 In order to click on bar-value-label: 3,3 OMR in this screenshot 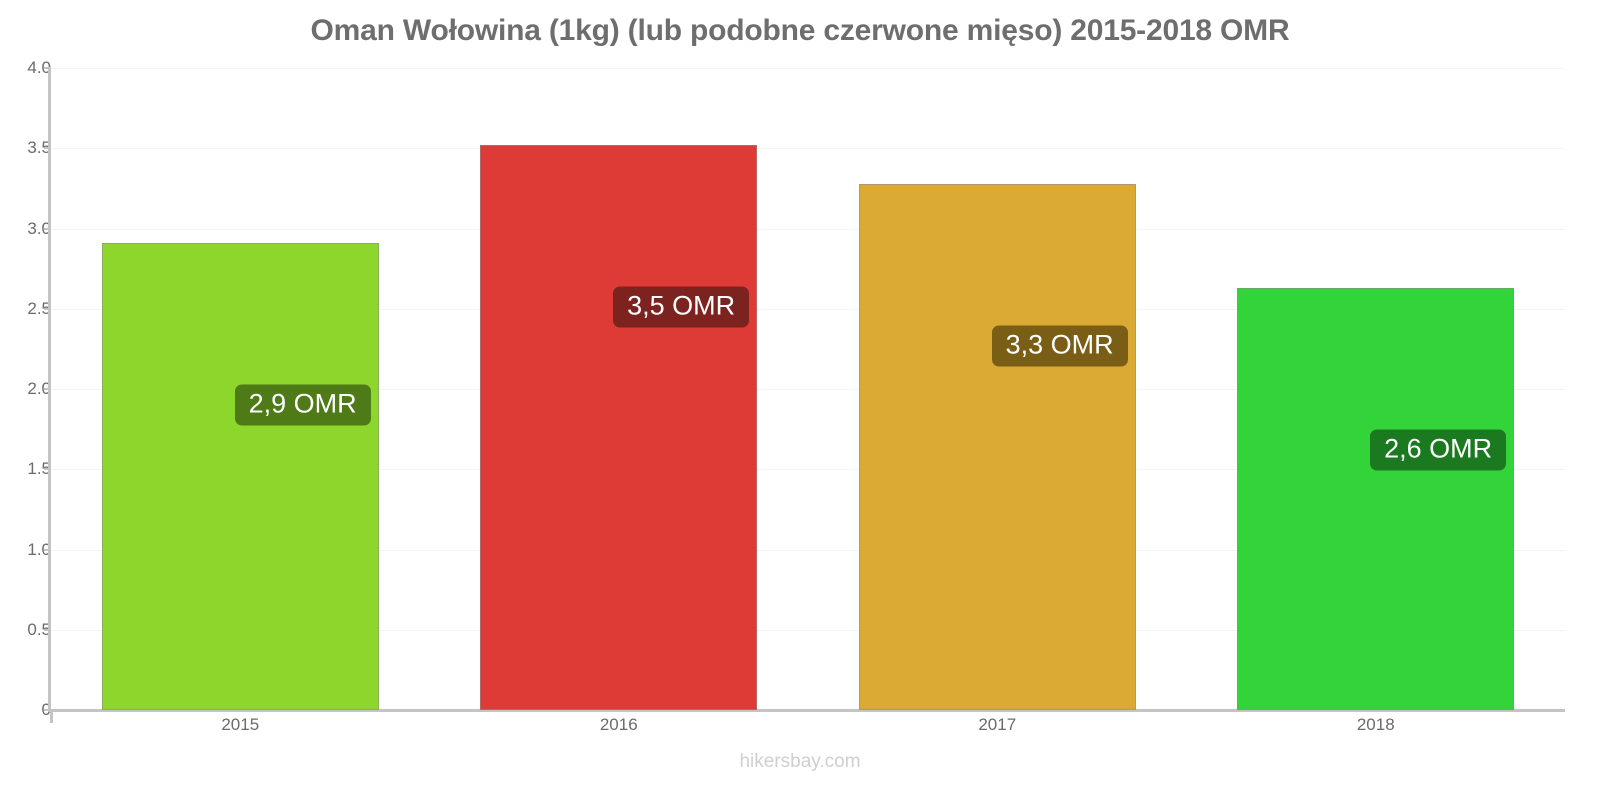, I will do `click(1059, 346)`.